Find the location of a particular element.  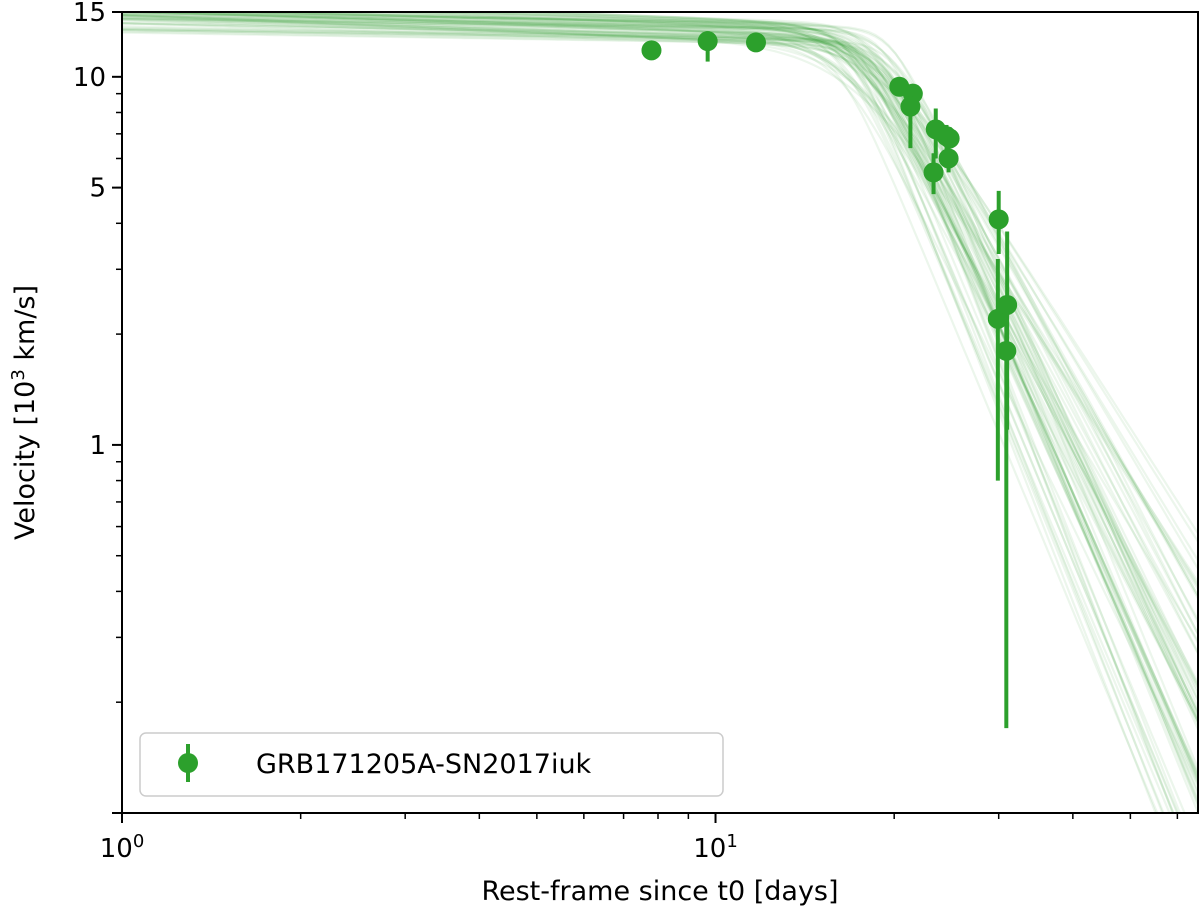

x-axis-label: Rest-frame since t0 [days] is located at coordinates (659, 891).